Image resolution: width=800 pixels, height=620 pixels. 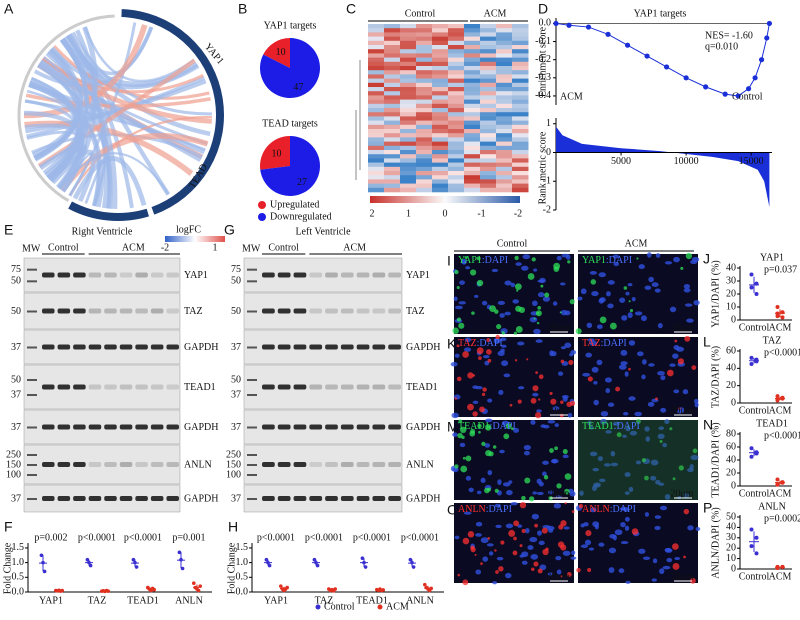 What do you see at coordinates (242, 577) in the screenshot?
I see `y-tick-label: 0.5` at bounding box center [242, 577].